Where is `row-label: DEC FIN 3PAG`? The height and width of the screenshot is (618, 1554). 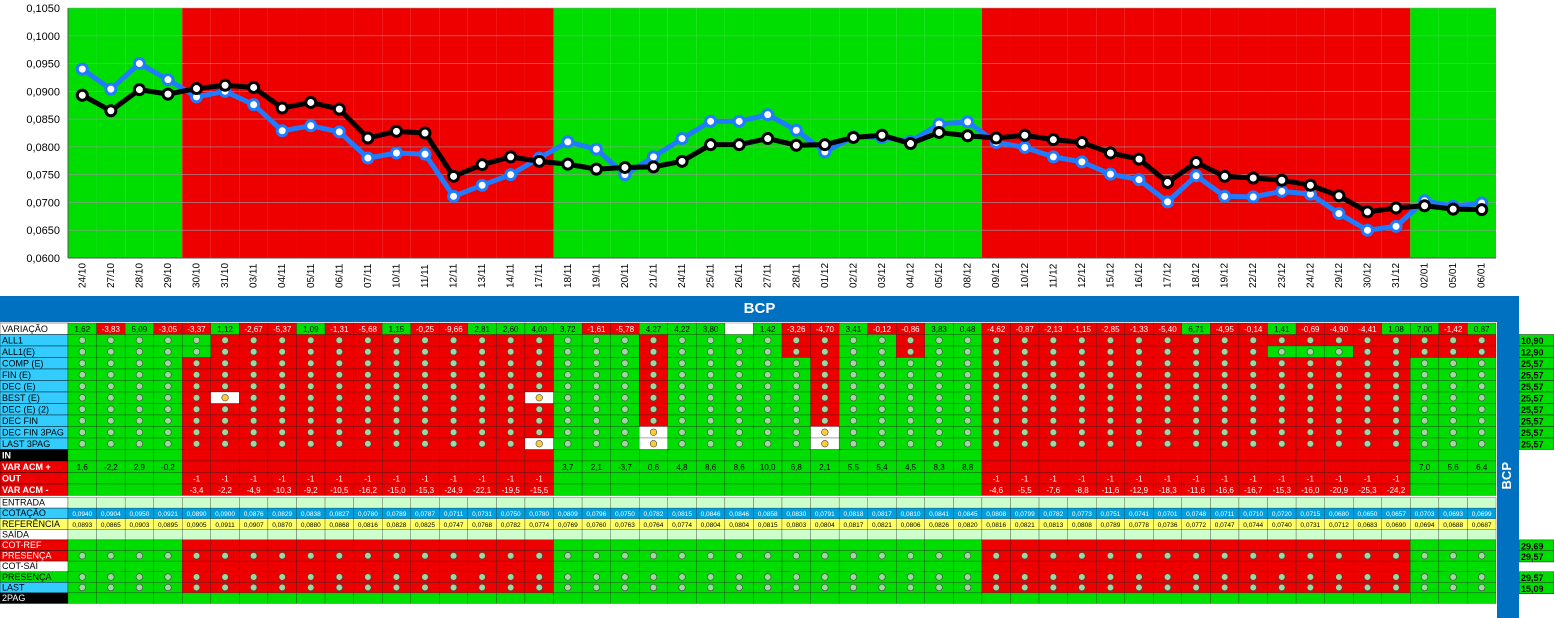
row-label: DEC FIN 3PAG is located at coordinates (33, 433).